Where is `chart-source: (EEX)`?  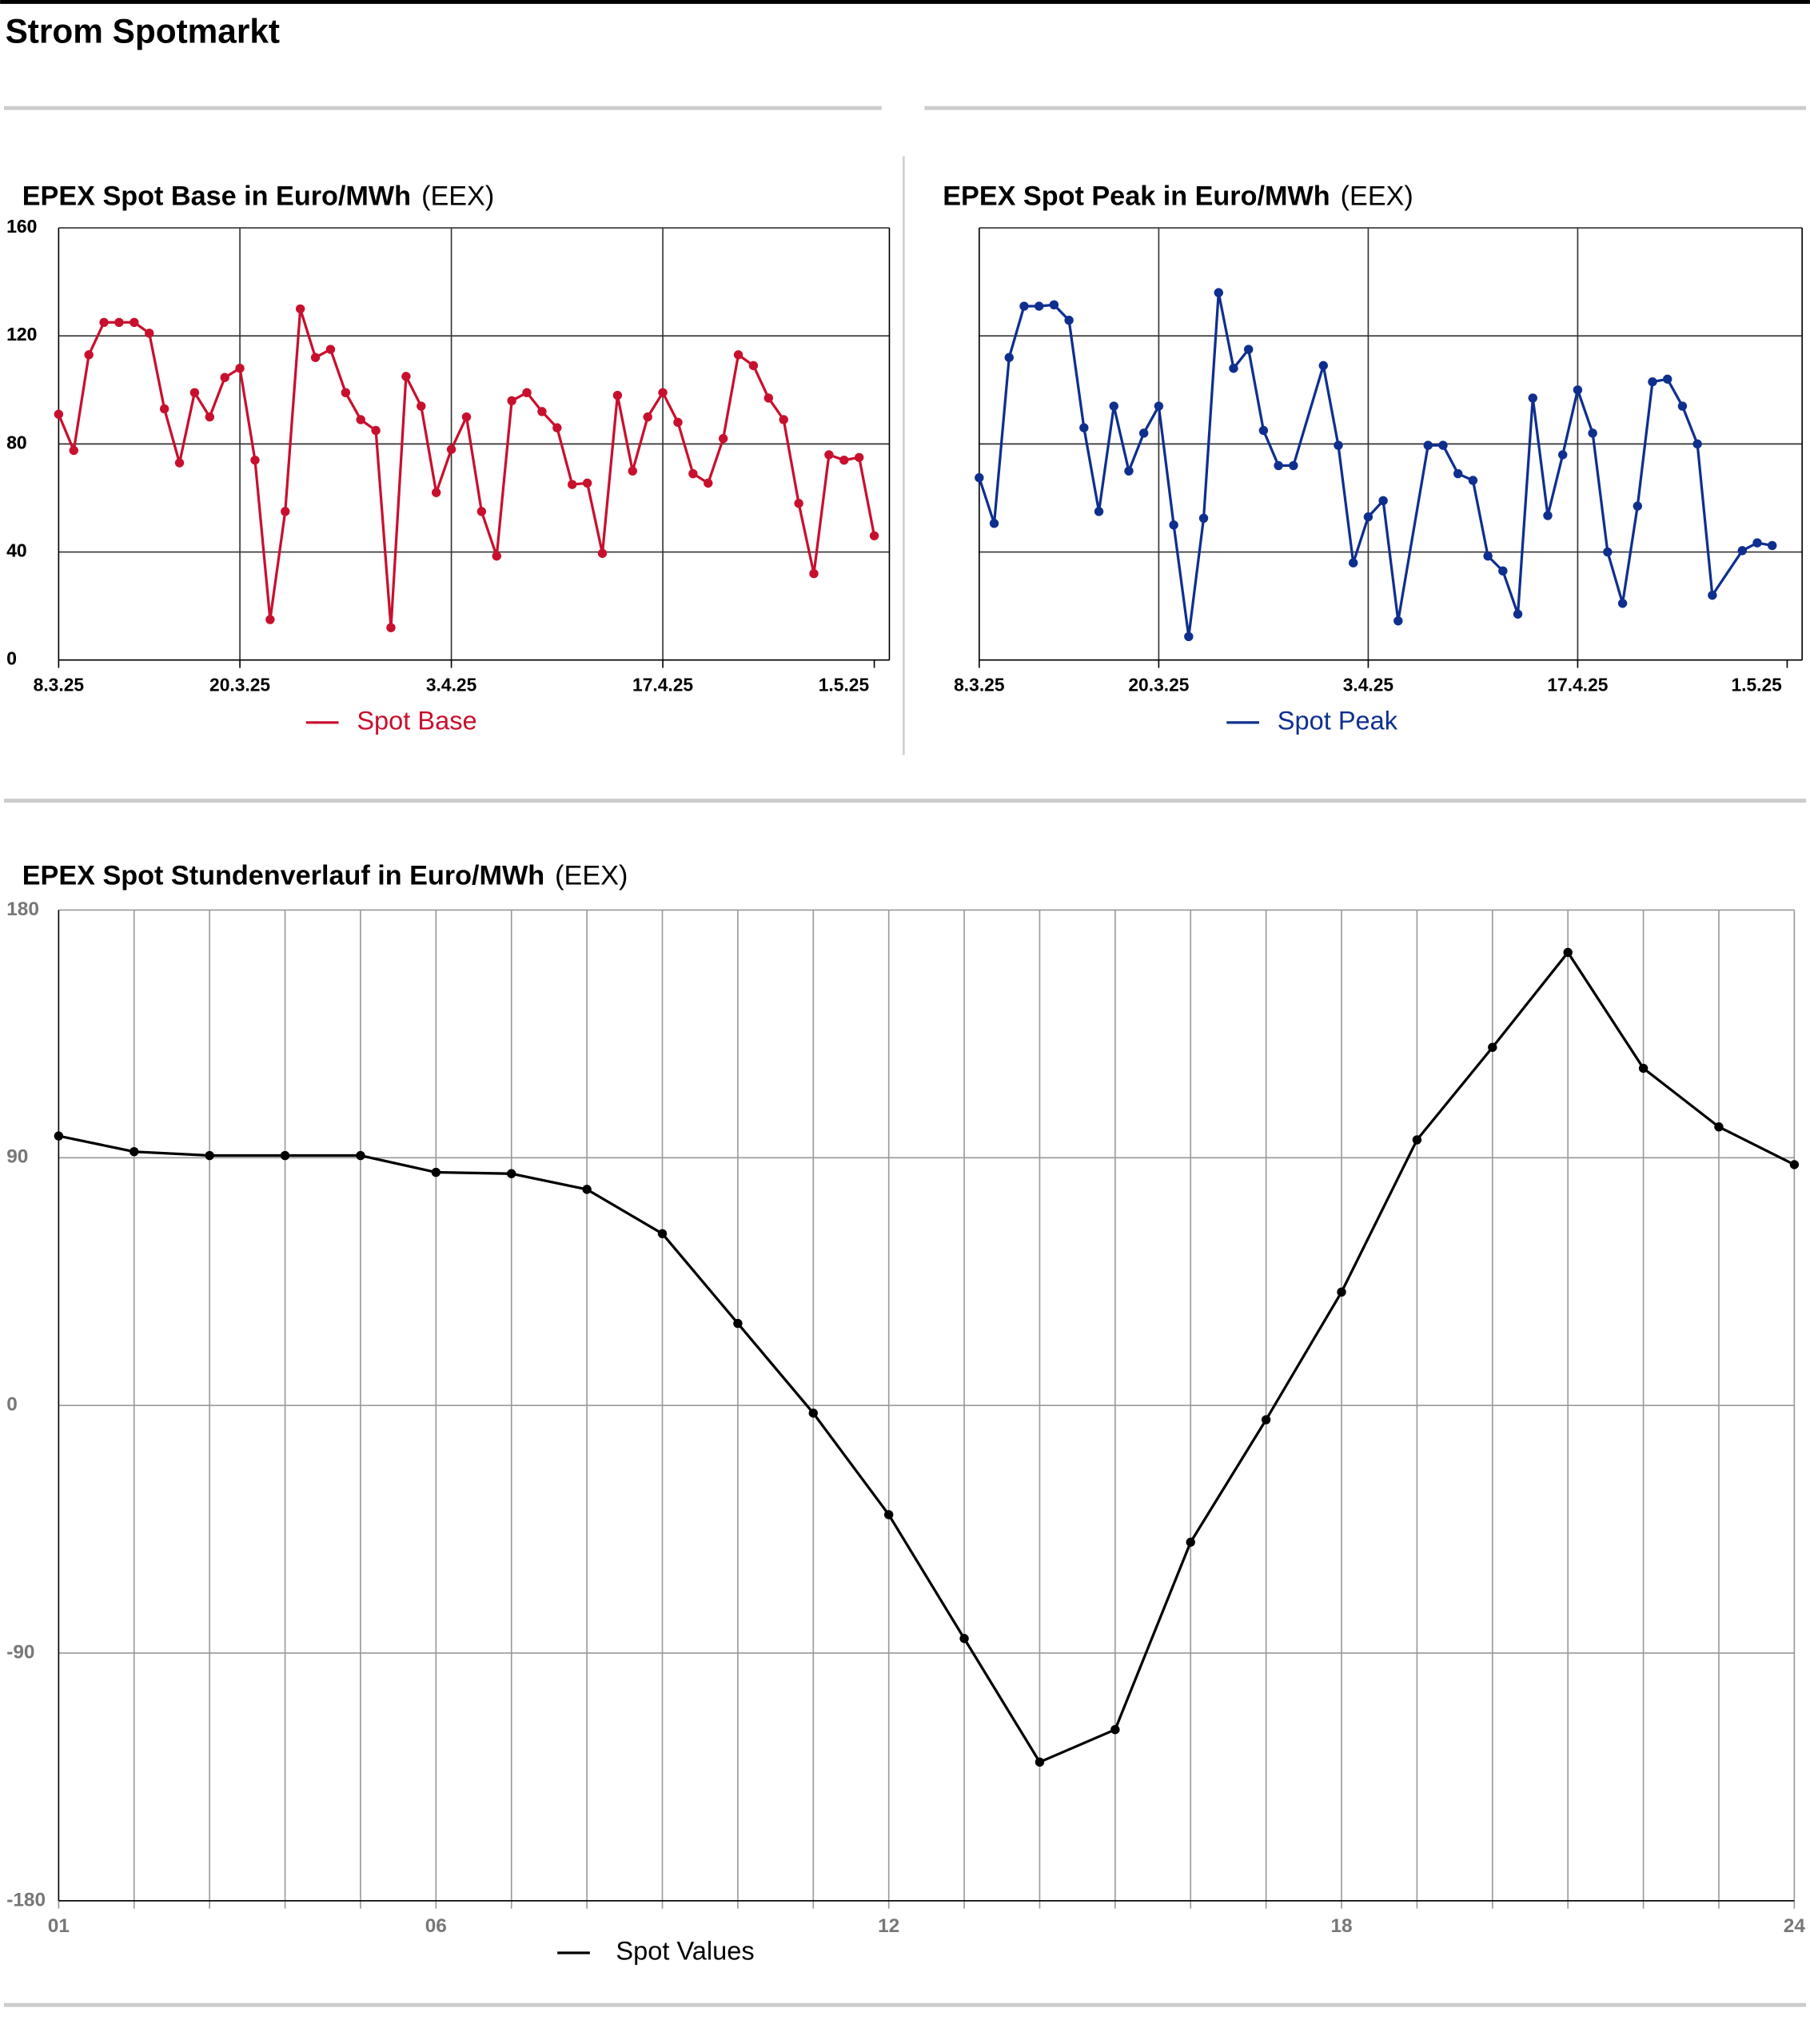
chart-source: (EEX) is located at coordinates (457, 196).